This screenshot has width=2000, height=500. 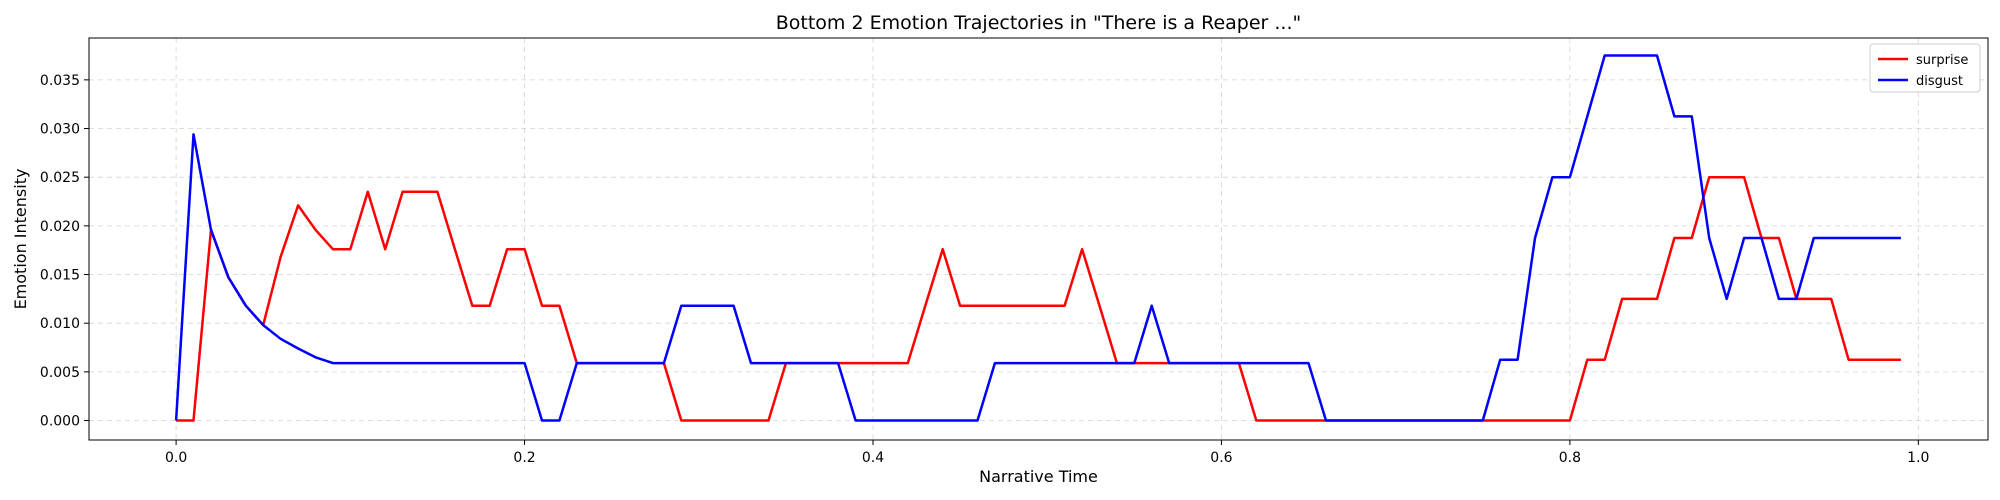 What do you see at coordinates (1942, 60) in the screenshot?
I see `legend-label-surprise: surprise` at bounding box center [1942, 60].